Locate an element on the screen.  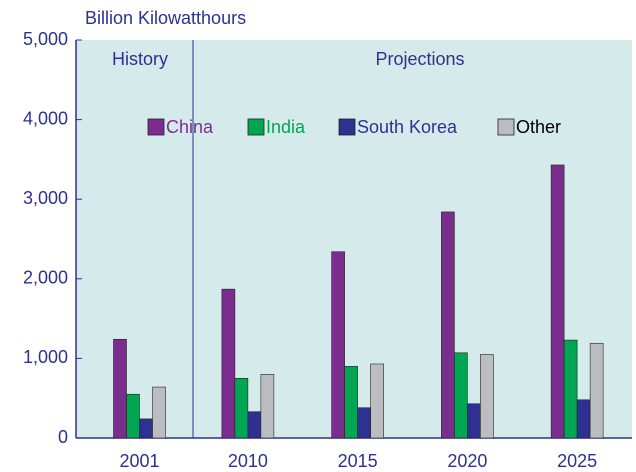
y-axis-label: Billion Kilowatthours is located at coordinates (165, 18).